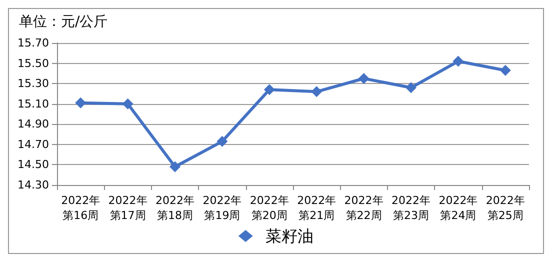 The image size is (552, 262). I want to click on x-tick-label: 2022年第21周, so click(316, 208).